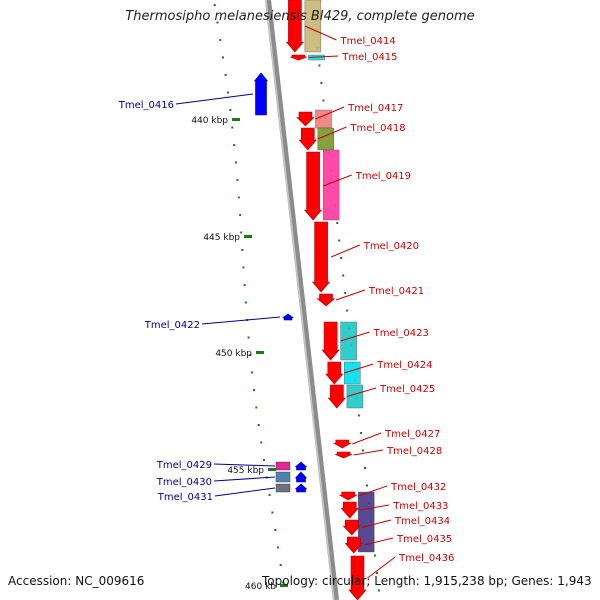  What do you see at coordinates (185, 497) in the screenshot?
I see `reverse-gene-label: Tmel_0431` at bounding box center [185, 497].